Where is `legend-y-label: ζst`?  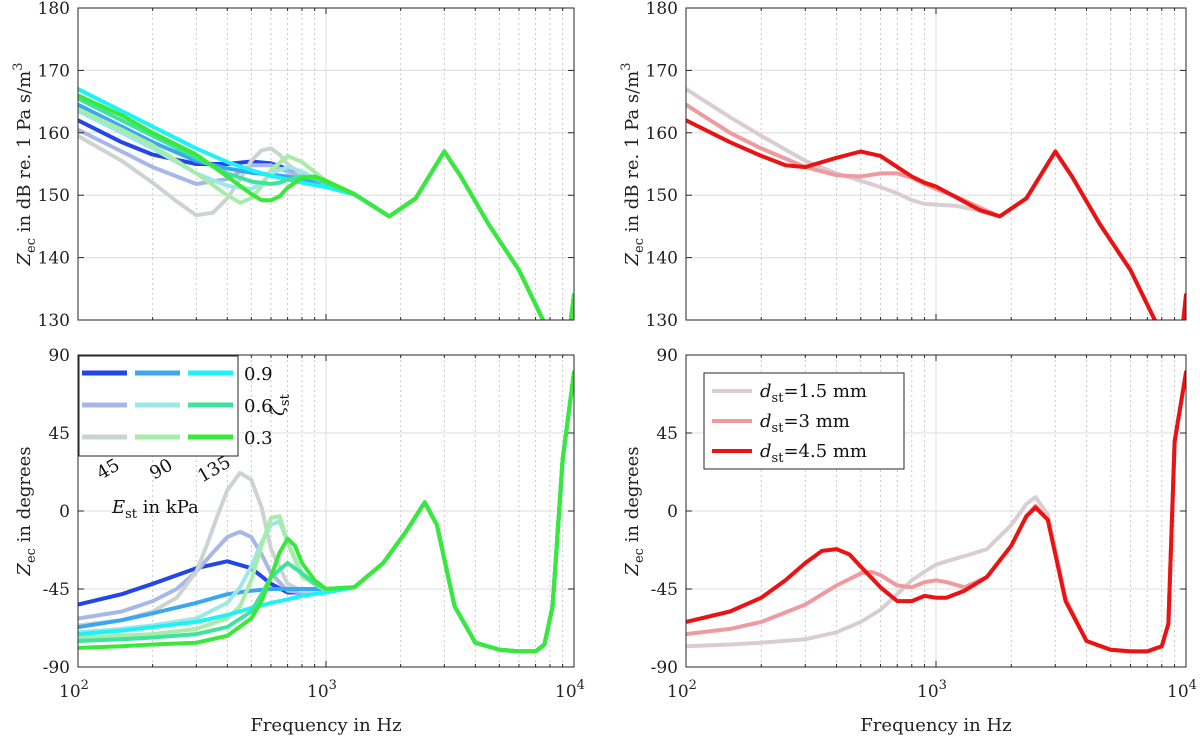 legend-y-label: ζst is located at coordinates (280, 404).